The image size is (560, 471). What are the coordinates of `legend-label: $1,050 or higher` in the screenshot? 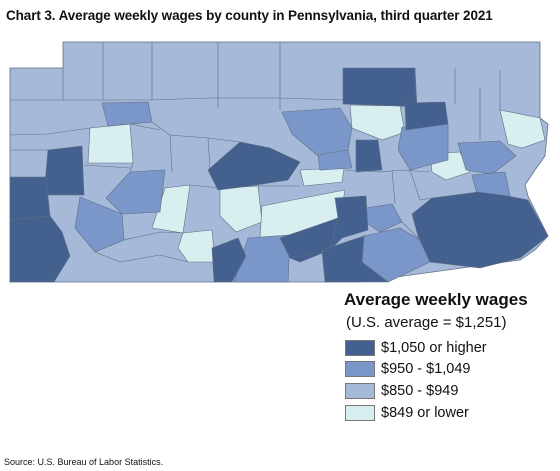 It's located at (434, 348).